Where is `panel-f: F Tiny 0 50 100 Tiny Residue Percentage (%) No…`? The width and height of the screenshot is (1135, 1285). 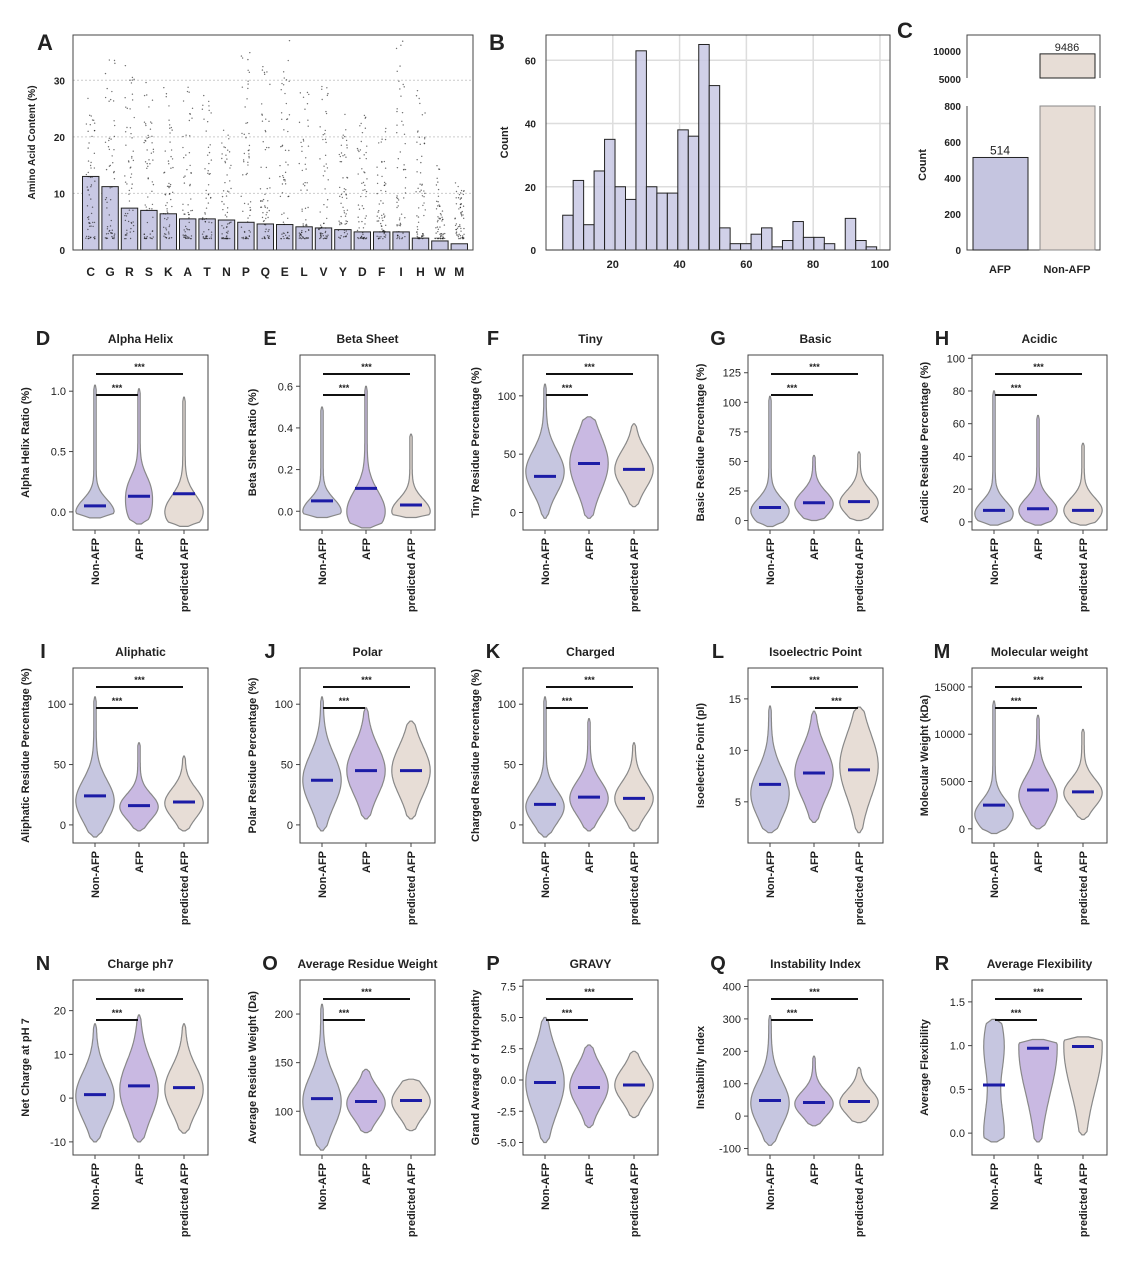 panel-f: F Tiny 0 50 100 Tiny Residue Percentage (%) No… is located at coordinates (564, 470).